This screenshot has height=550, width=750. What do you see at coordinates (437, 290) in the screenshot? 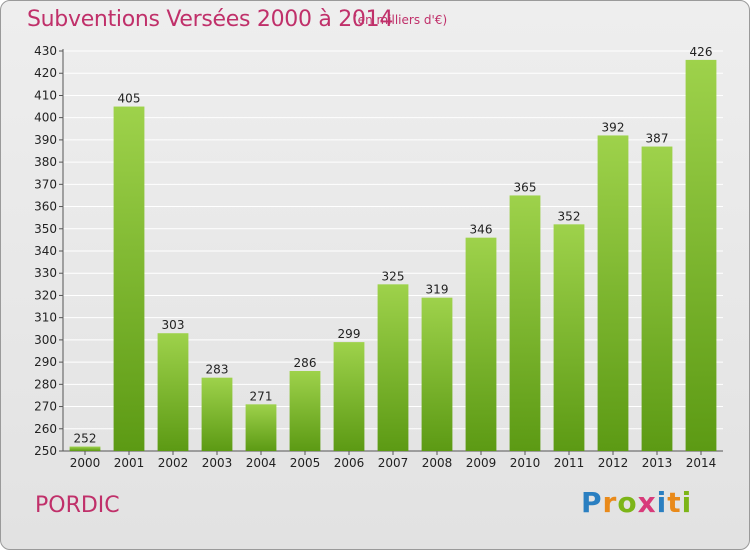
I see `data-label: 319` at bounding box center [437, 290].